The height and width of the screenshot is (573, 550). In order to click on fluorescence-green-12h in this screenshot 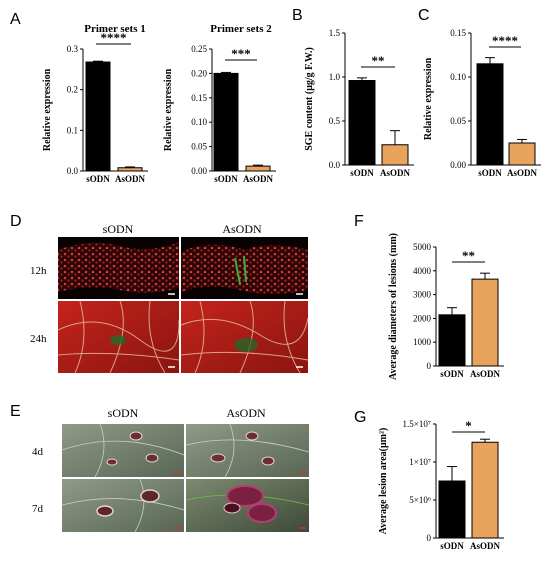, I will do `click(240, 270)`.